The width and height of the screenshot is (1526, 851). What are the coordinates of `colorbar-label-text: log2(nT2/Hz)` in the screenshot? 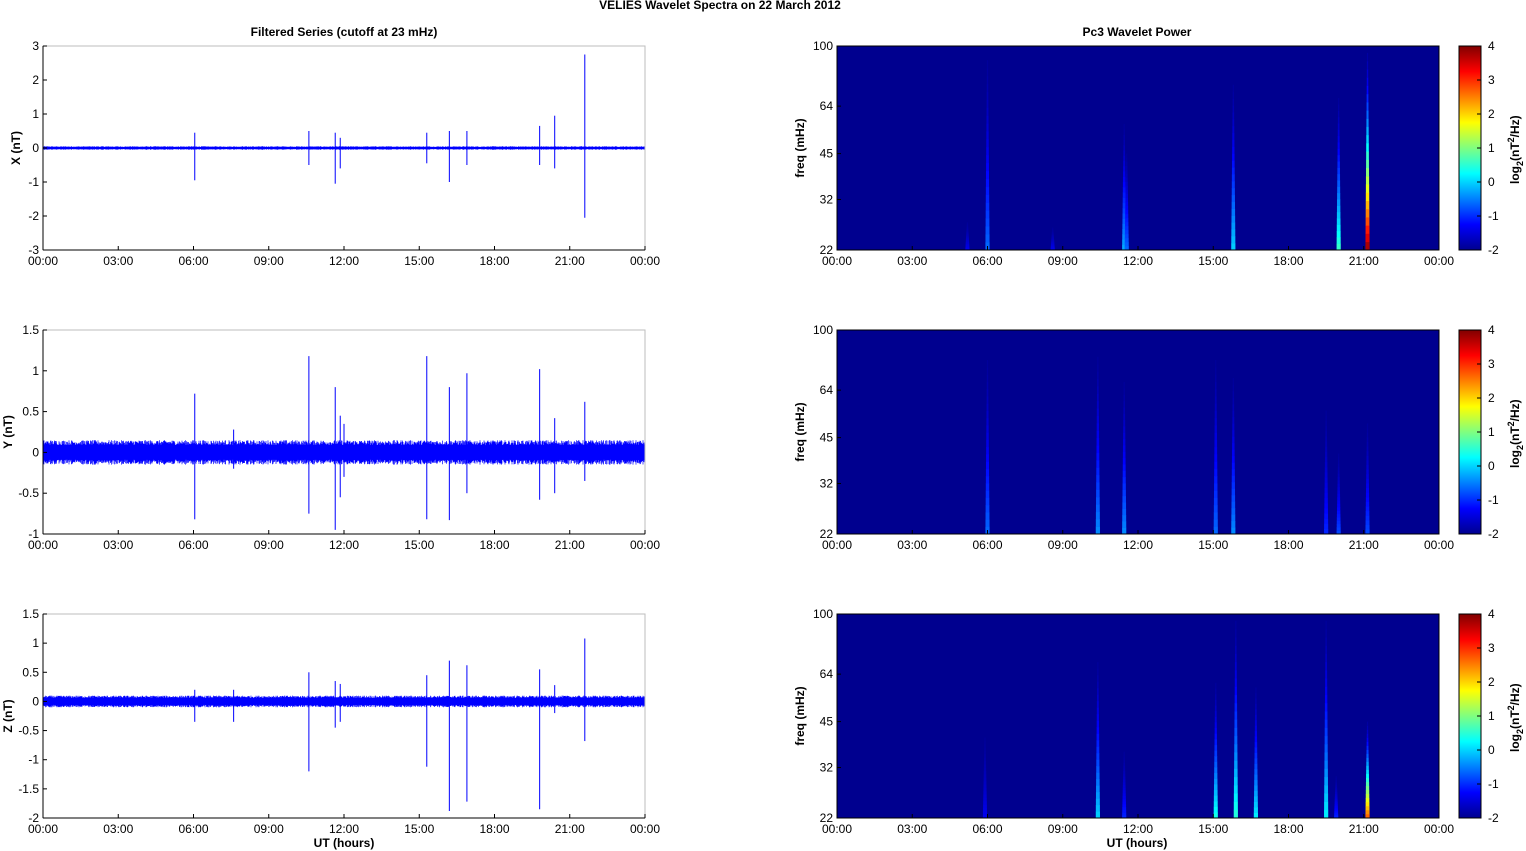 It's located at (1515, 149).